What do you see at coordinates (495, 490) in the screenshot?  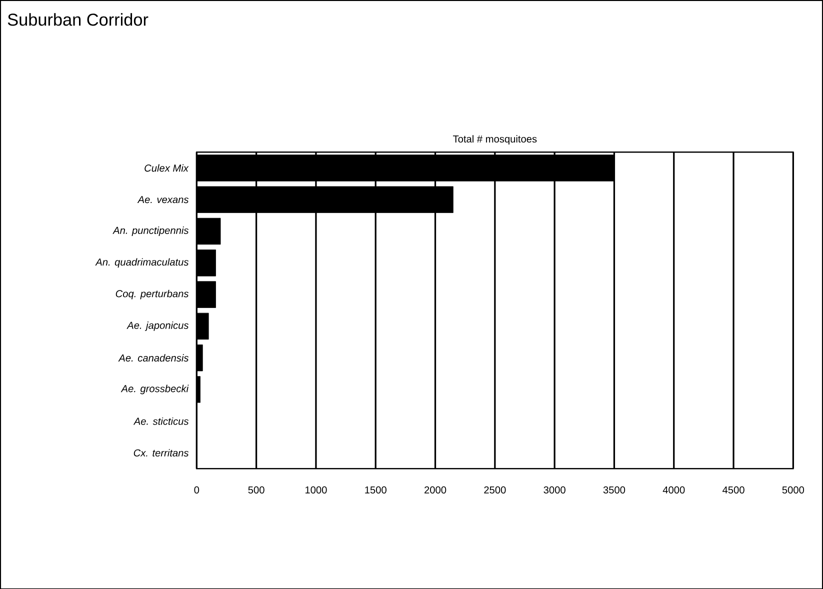 I see `x-tick-label: 2500` at bounding box center [495, 490].